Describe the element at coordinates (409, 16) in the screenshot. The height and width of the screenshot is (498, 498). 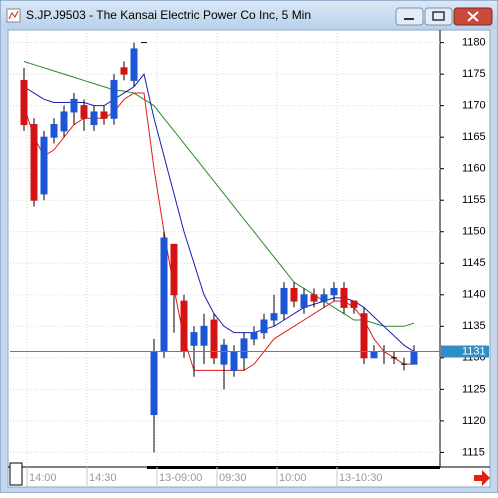
I see `minimize-button` at that location.